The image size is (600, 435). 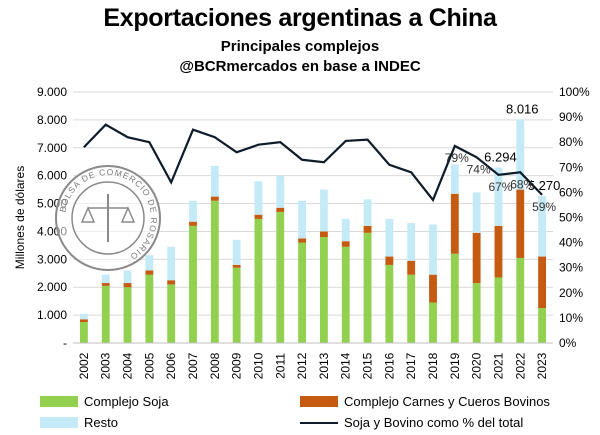 What do you see at coordinates (425, 401) in the screenshot?
I see `legend-item-carnes: Complejo Carnes y Cueros Bovinos` at bounding box center [425, 401].